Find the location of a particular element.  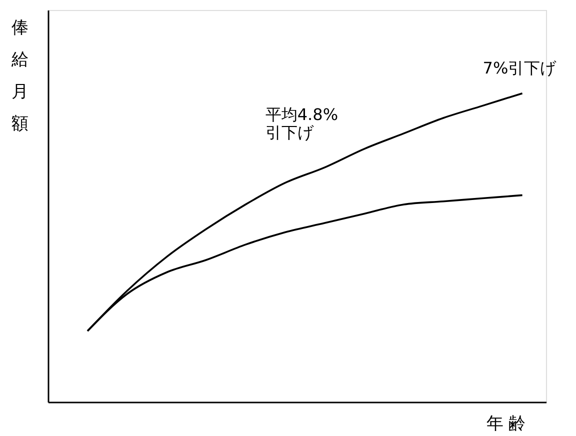

annotation: 平均4.8% 引下げ is located at coordinates (301, 123).